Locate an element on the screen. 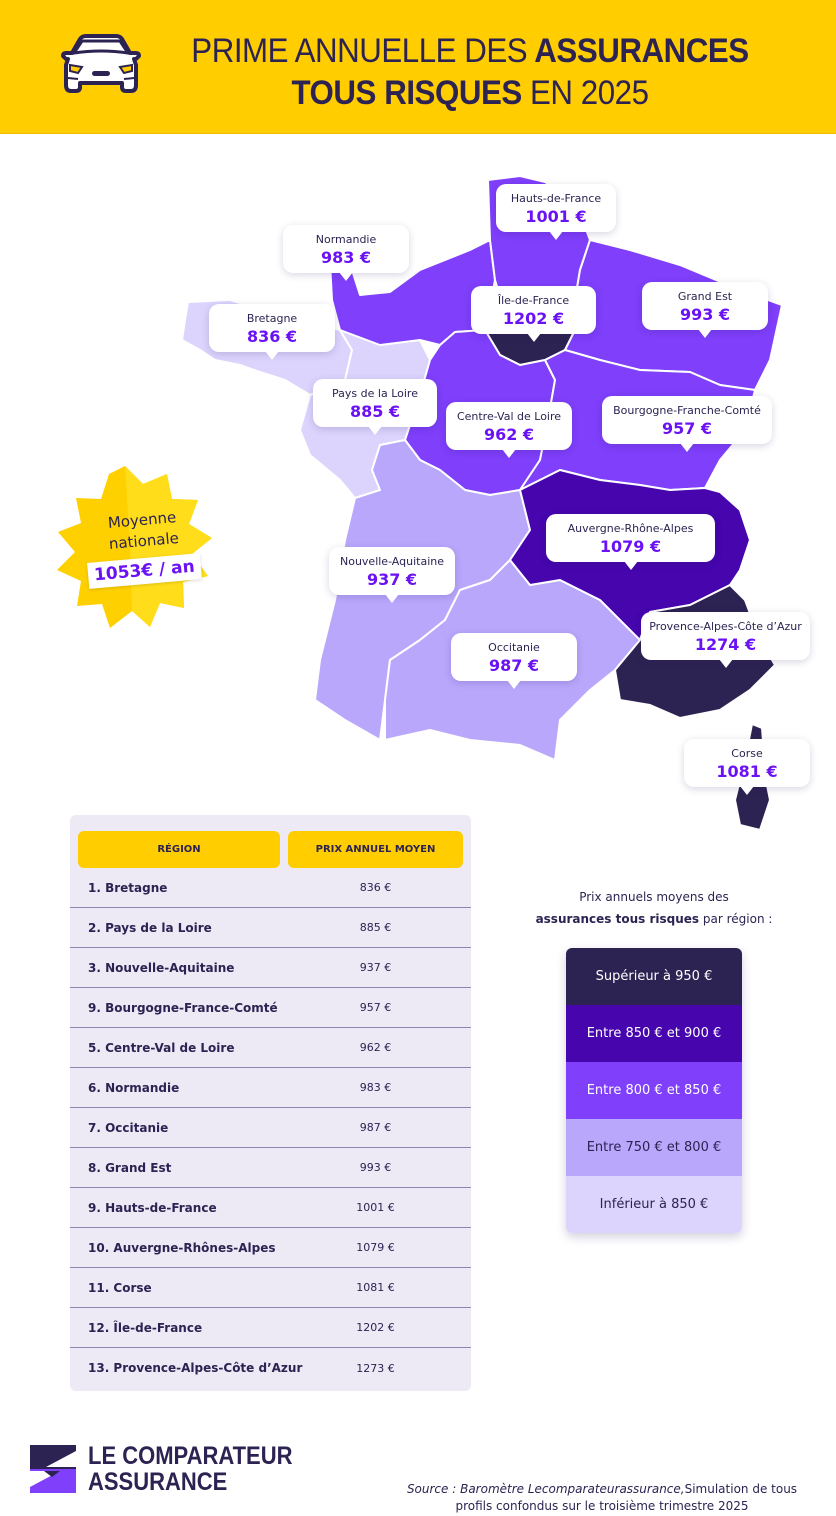  map-label-bretagne: Bretagne 836 € is located at coordinates (272, 332).